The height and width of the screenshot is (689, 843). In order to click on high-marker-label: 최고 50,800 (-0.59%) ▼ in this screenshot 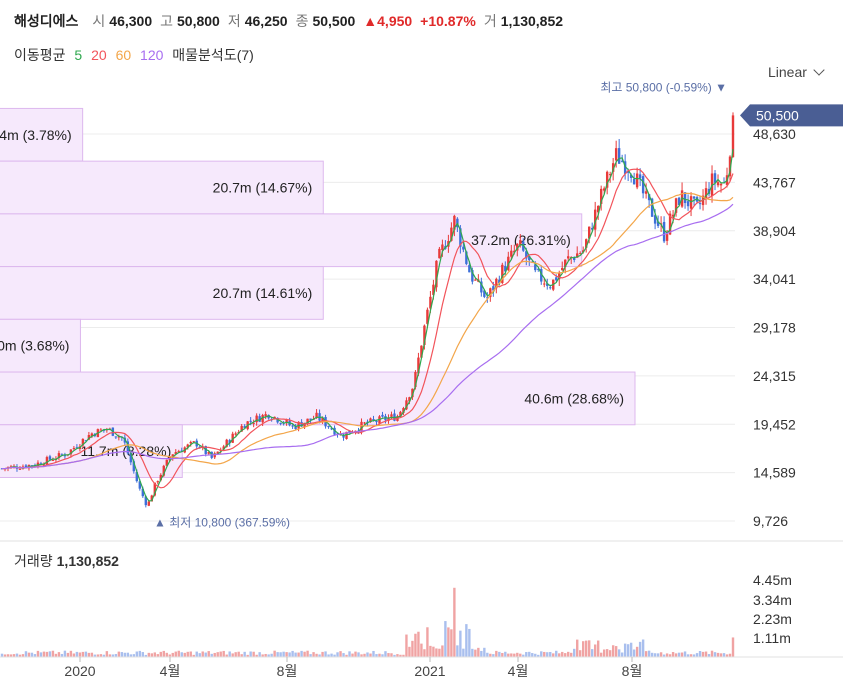, I will do `click(663, 87)`.